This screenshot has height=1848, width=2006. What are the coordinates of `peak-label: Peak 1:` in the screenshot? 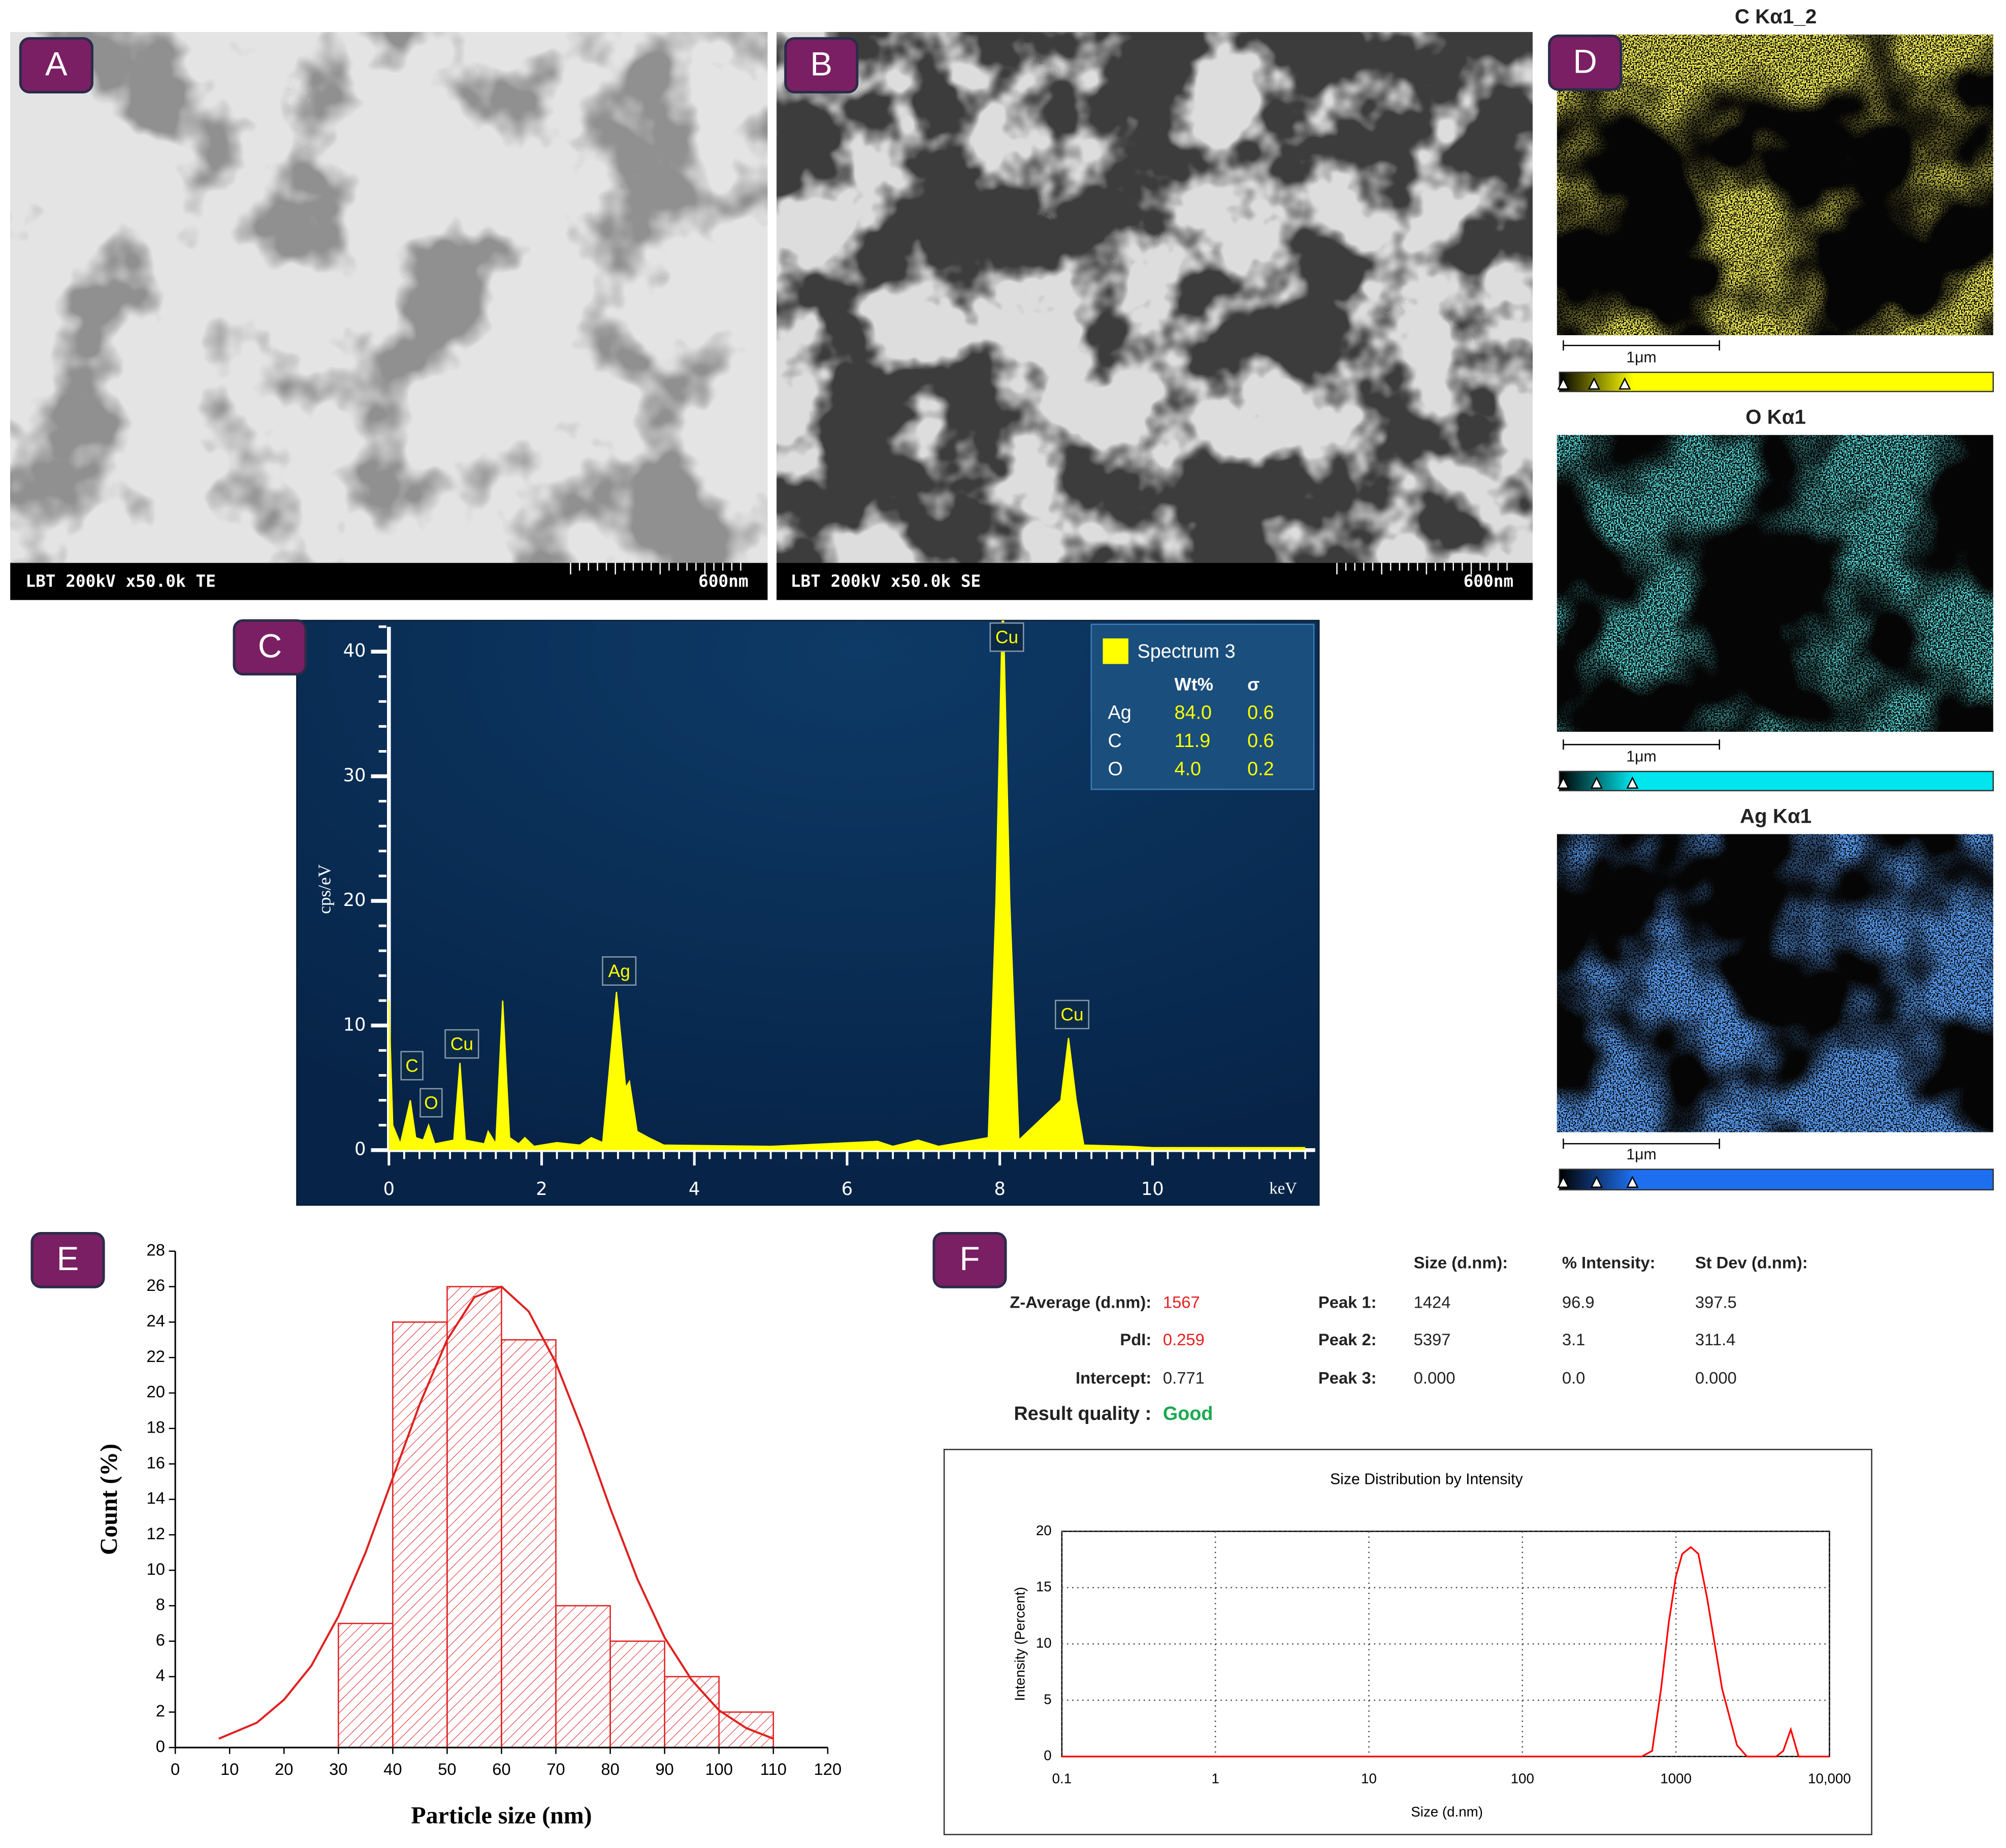 It's located at (1347, 1302).